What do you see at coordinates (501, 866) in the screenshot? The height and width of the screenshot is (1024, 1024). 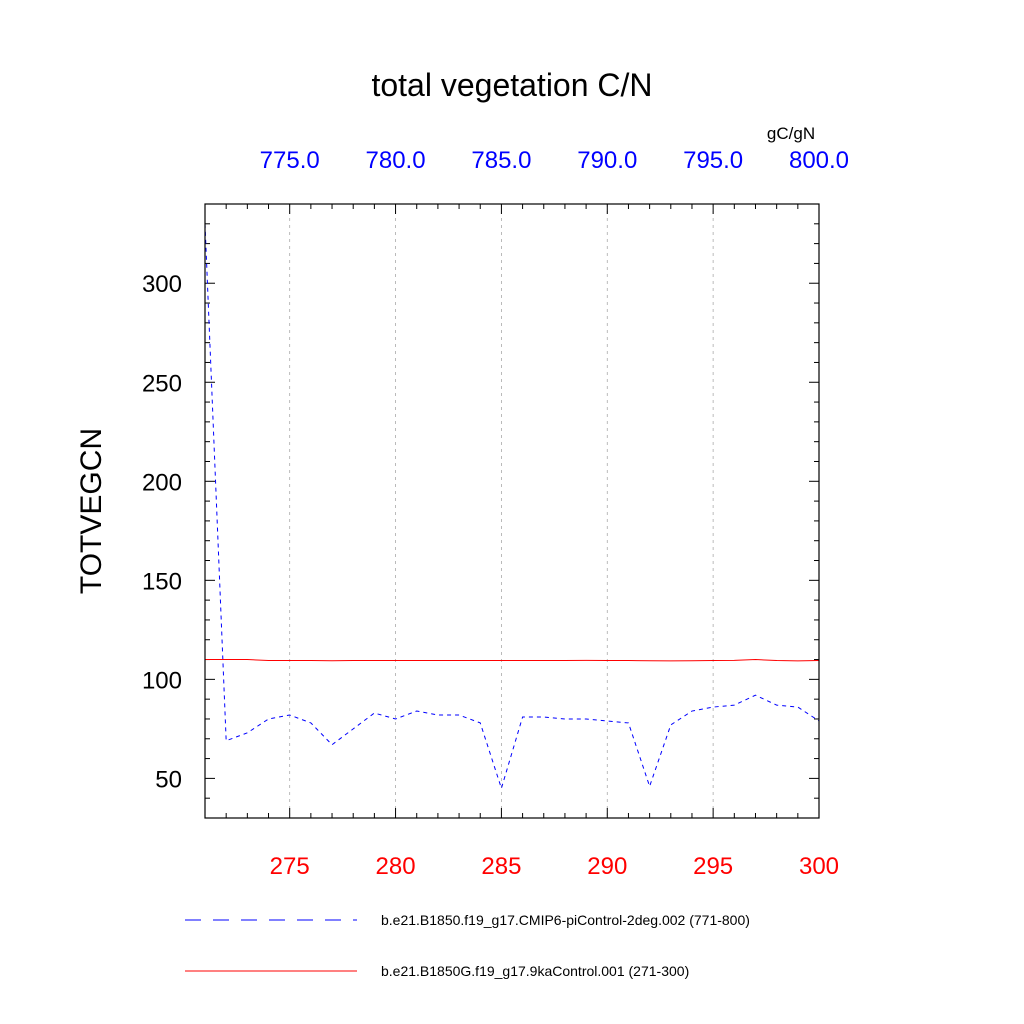 I see `x-bottom-tick-label: 285` at bounding box center [501, 866].